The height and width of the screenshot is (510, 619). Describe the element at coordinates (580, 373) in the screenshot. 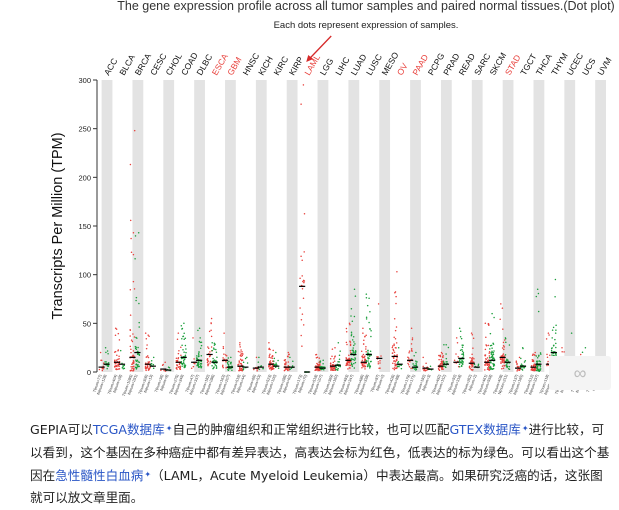

I see `watermark-icon: ∞` at that location.